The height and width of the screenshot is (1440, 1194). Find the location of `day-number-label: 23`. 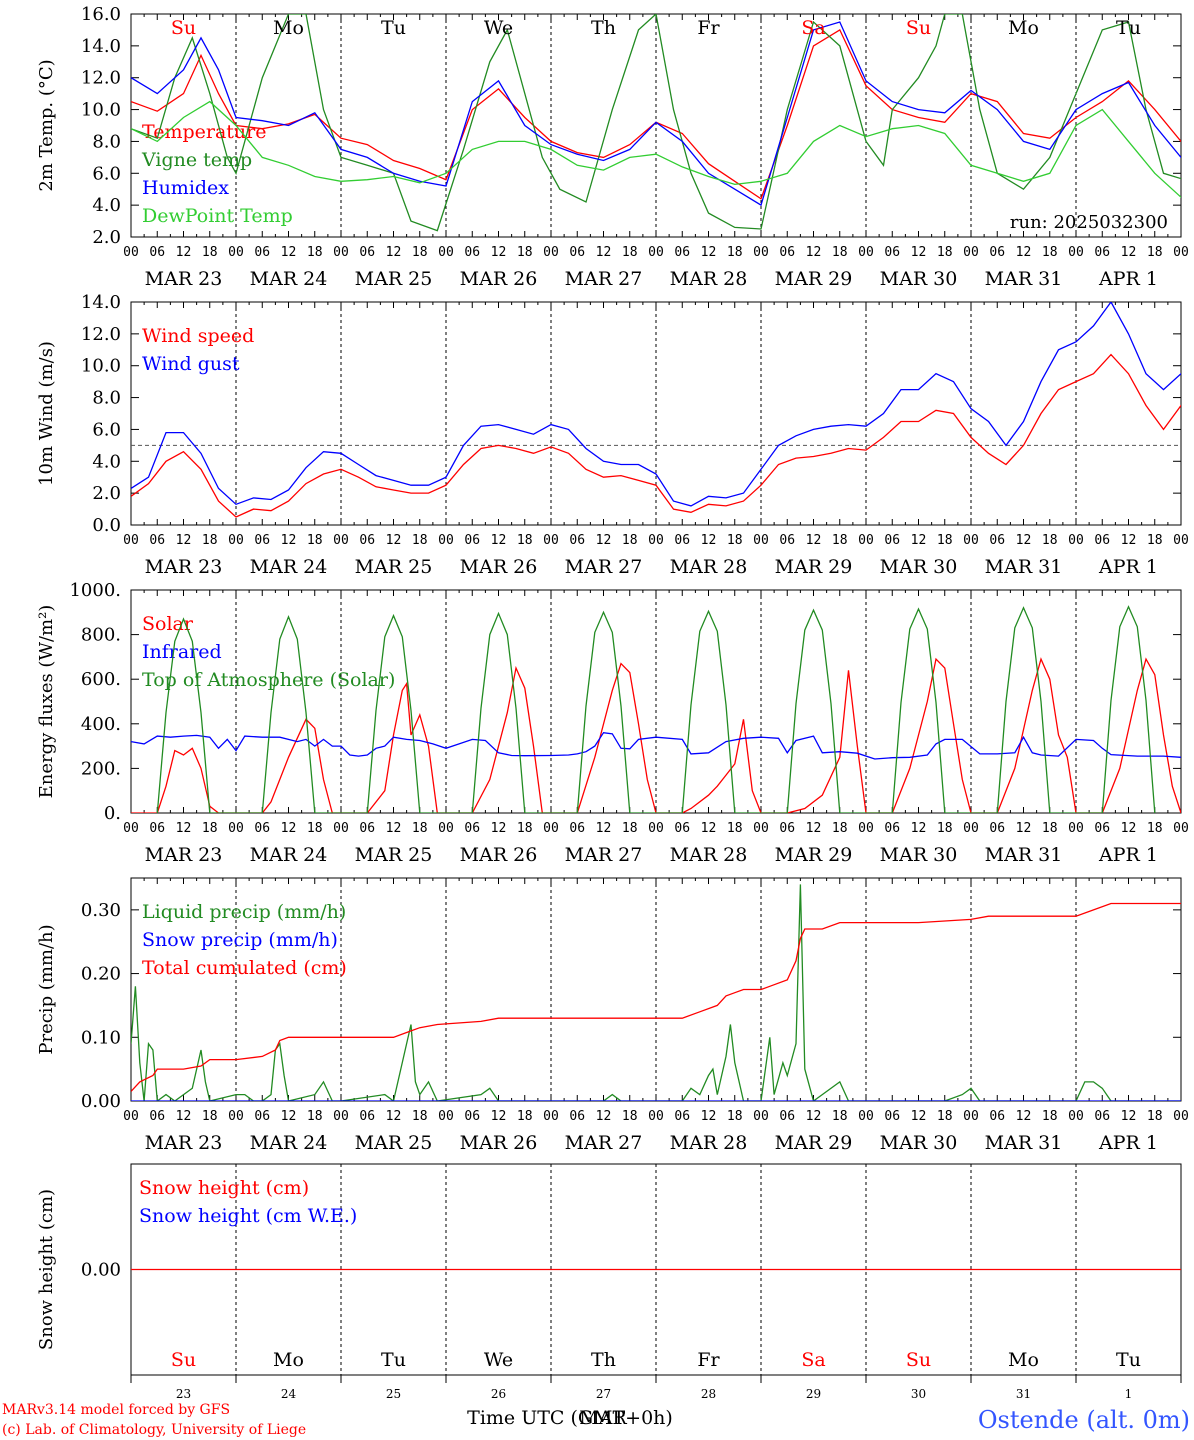

day-number-label: 23 is located at coordinates (183, 1394).